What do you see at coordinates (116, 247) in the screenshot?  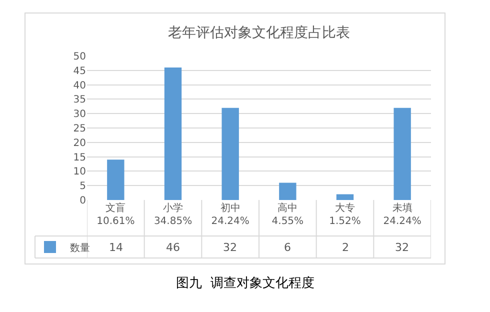 I see `data-label: 14` at bounding box center [116, 247].